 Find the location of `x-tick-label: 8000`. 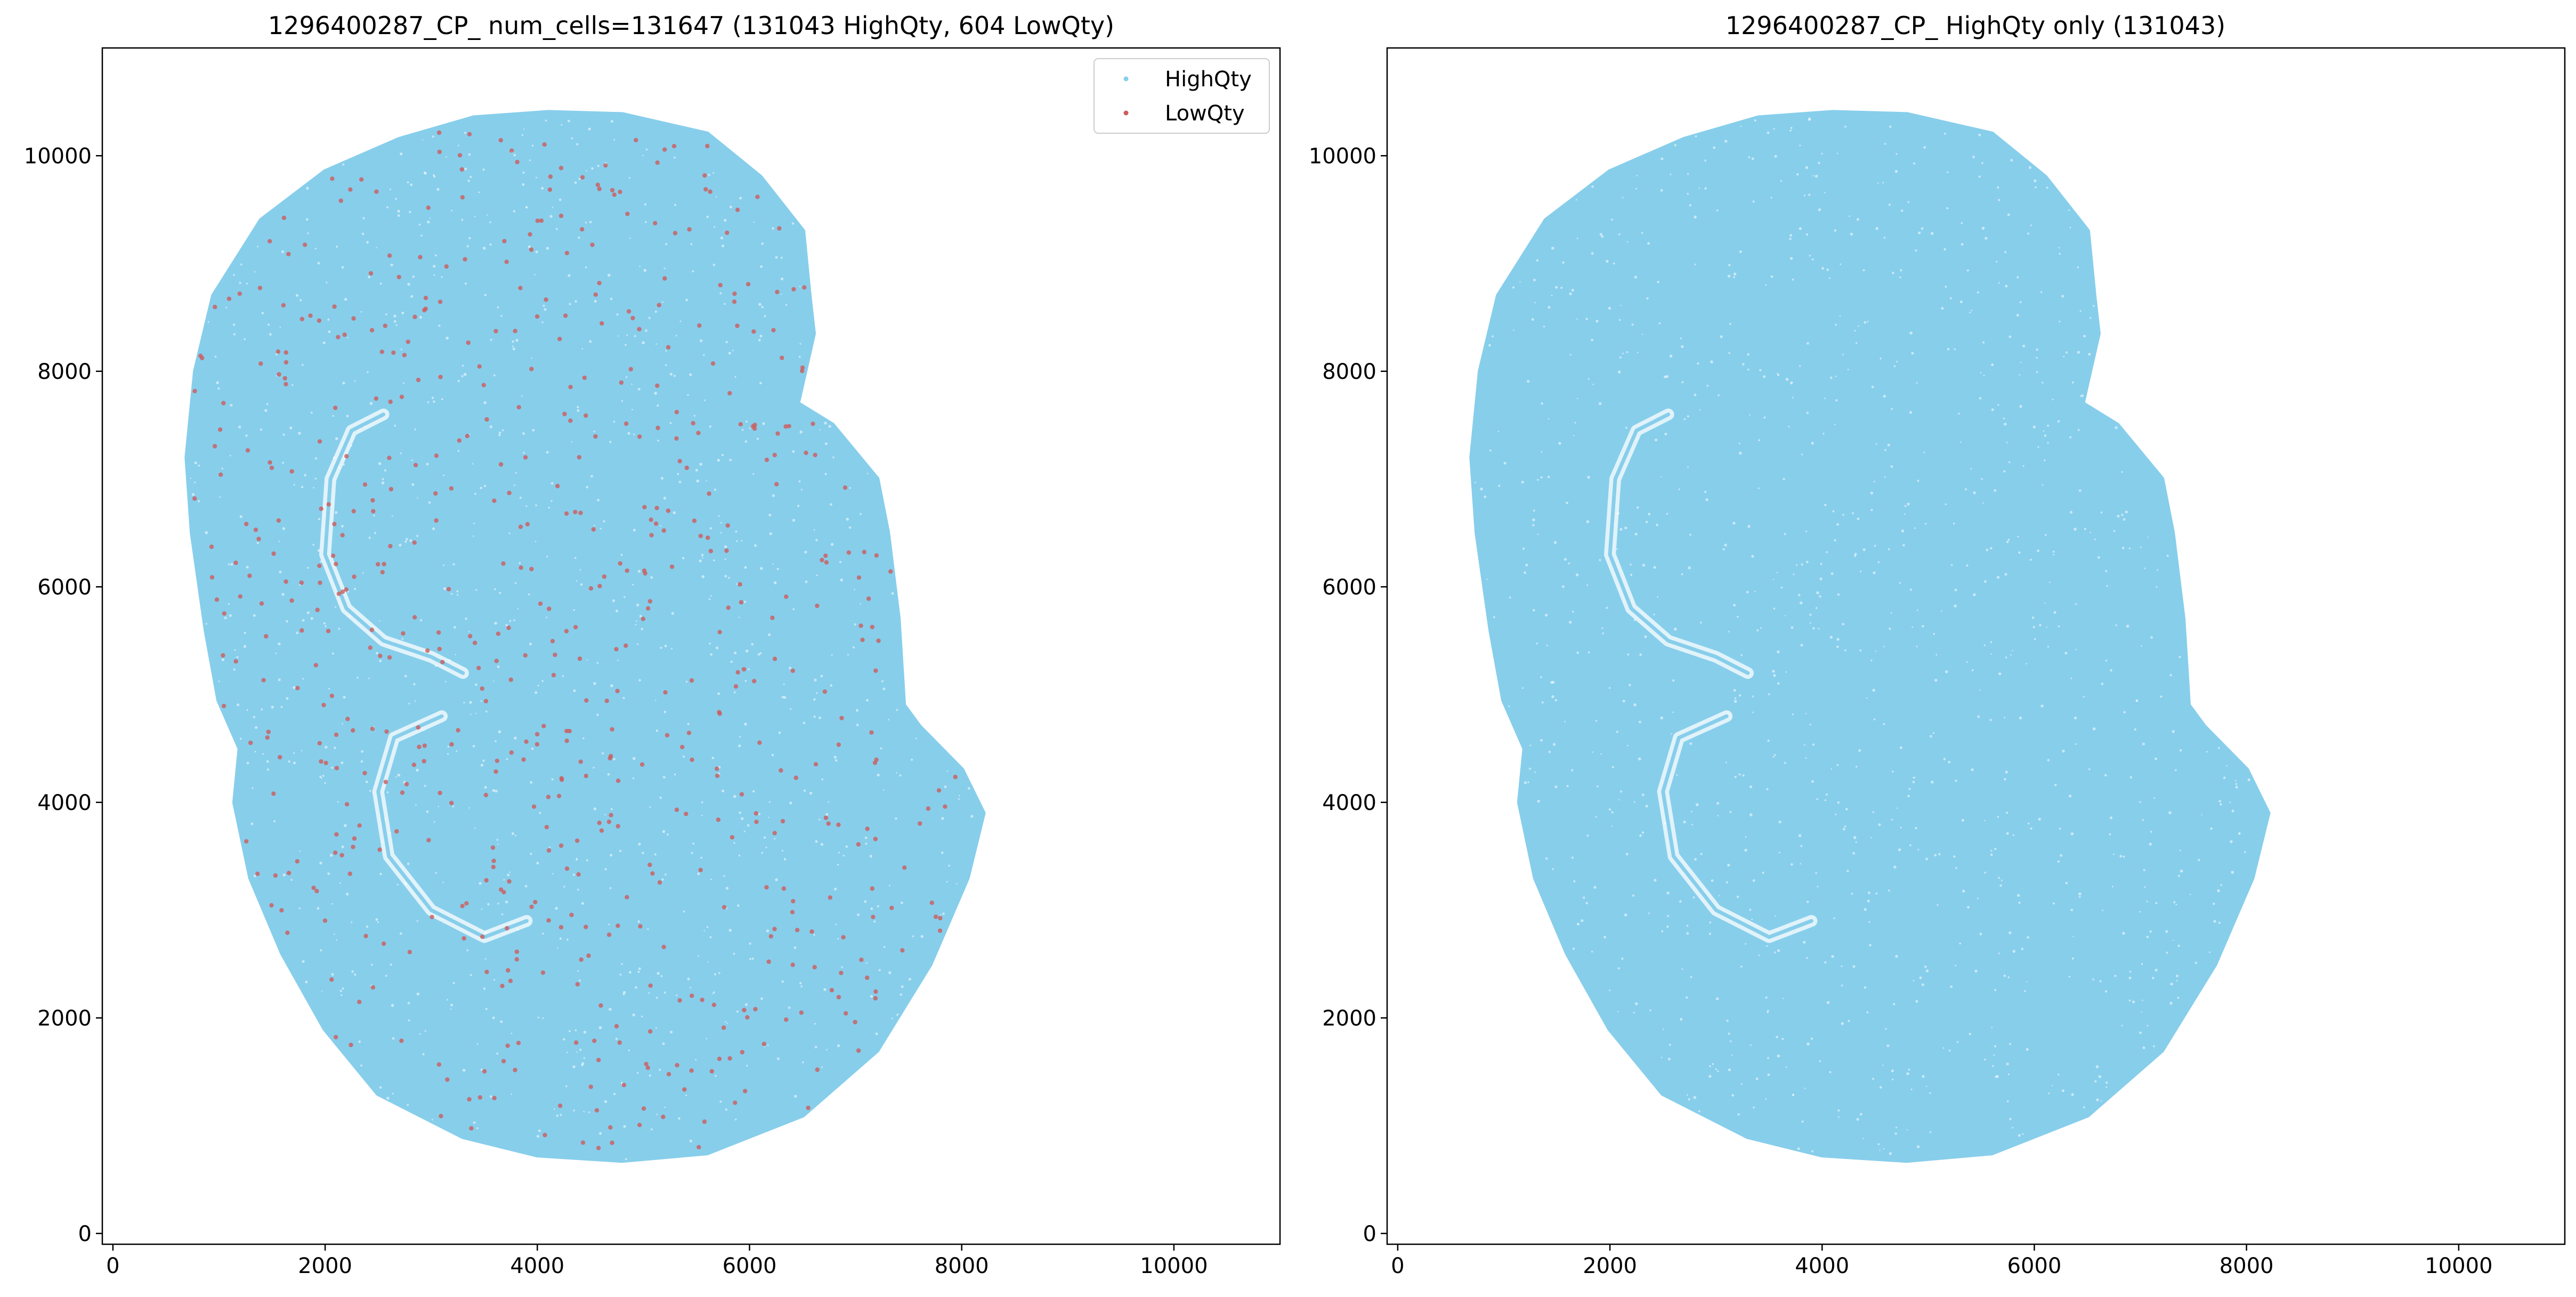

x-tick-label: 8000 is located at coordinates (962, 1266).